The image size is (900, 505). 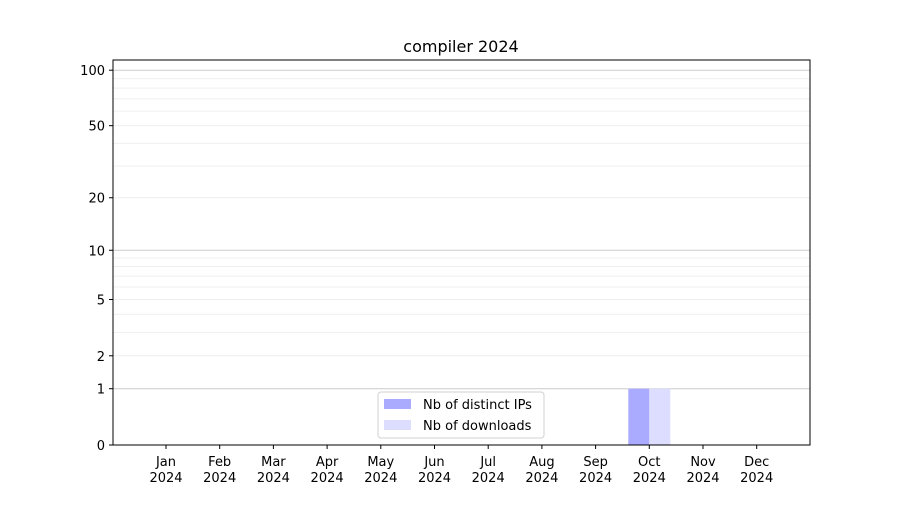 What do you see at coordinates (703, 462) in the screenshot?
I see `x-tick-label-month: Nov` at bounding box center [703, 462].